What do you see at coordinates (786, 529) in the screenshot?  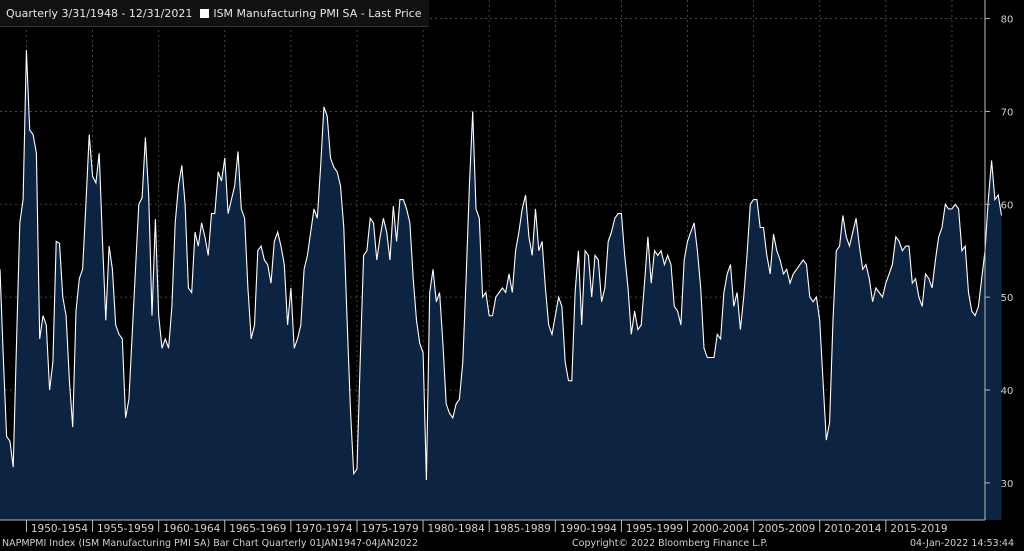 I see `x-tick-label: 2005-2009` at bounding box center [786, 529].